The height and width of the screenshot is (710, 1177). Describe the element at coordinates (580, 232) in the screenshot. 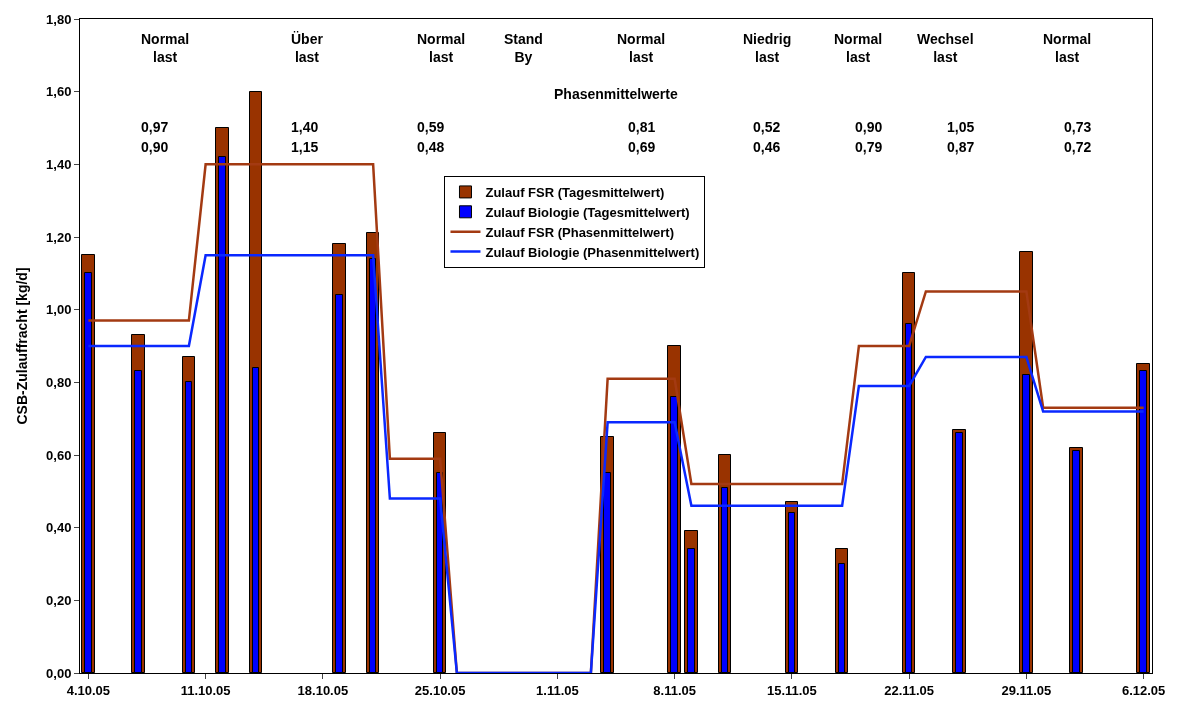

I see `legend-label: Zulauf FSR (Phasenmittelwert)` at that location.